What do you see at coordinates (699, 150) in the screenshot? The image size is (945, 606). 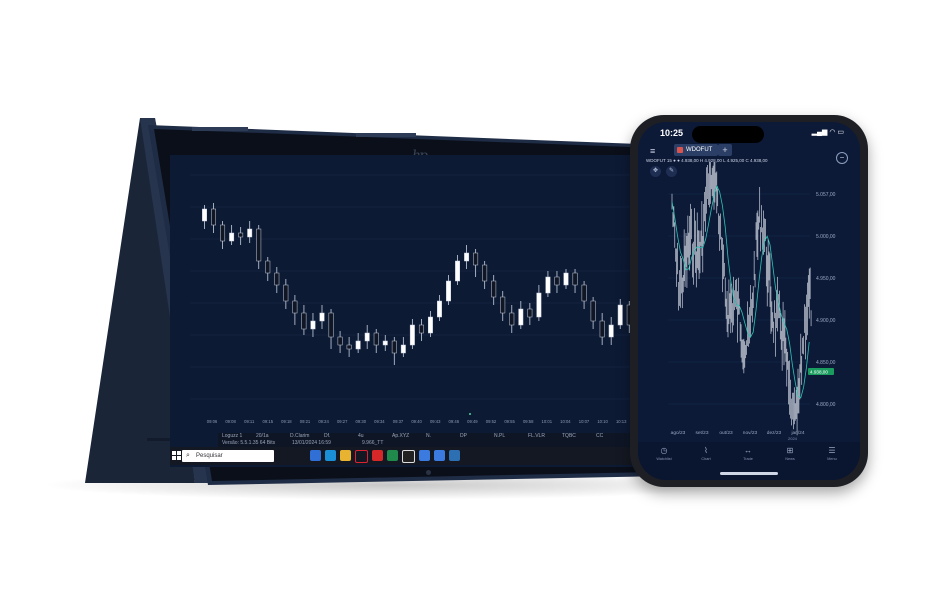 I see `symbol-label: WDOFUT` at bounding box center [699, 150].